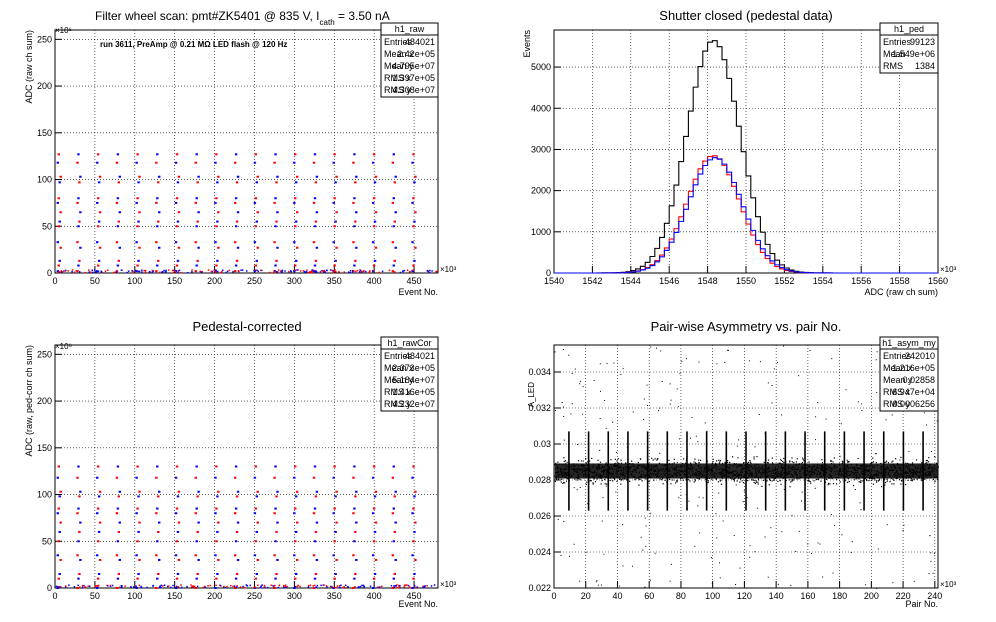 Image resolution: width=996 pixels, height=622 pixels. Describe the element at coordinates (237, 591) in the screenshot. I see `x-axis-ticks: 0 50 100 150 200 250 300 350 400 450` at that location.